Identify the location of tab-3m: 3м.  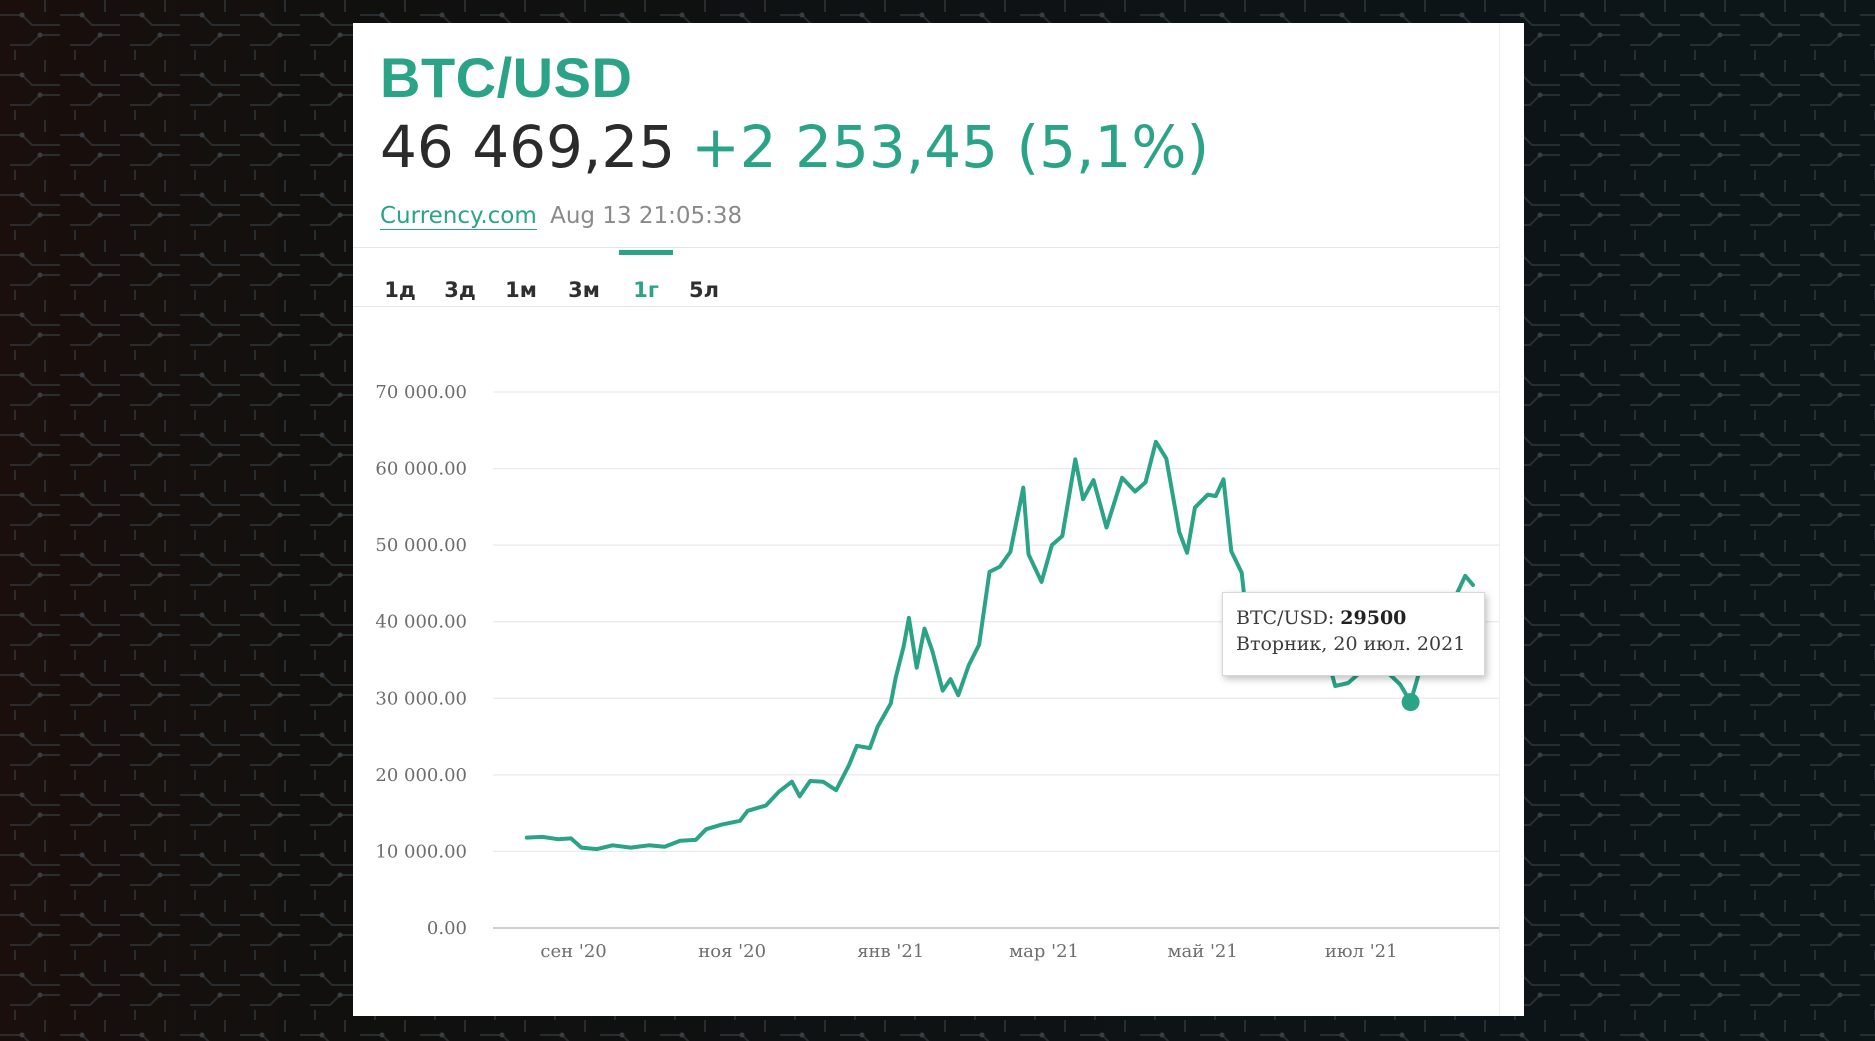
(584, 290).